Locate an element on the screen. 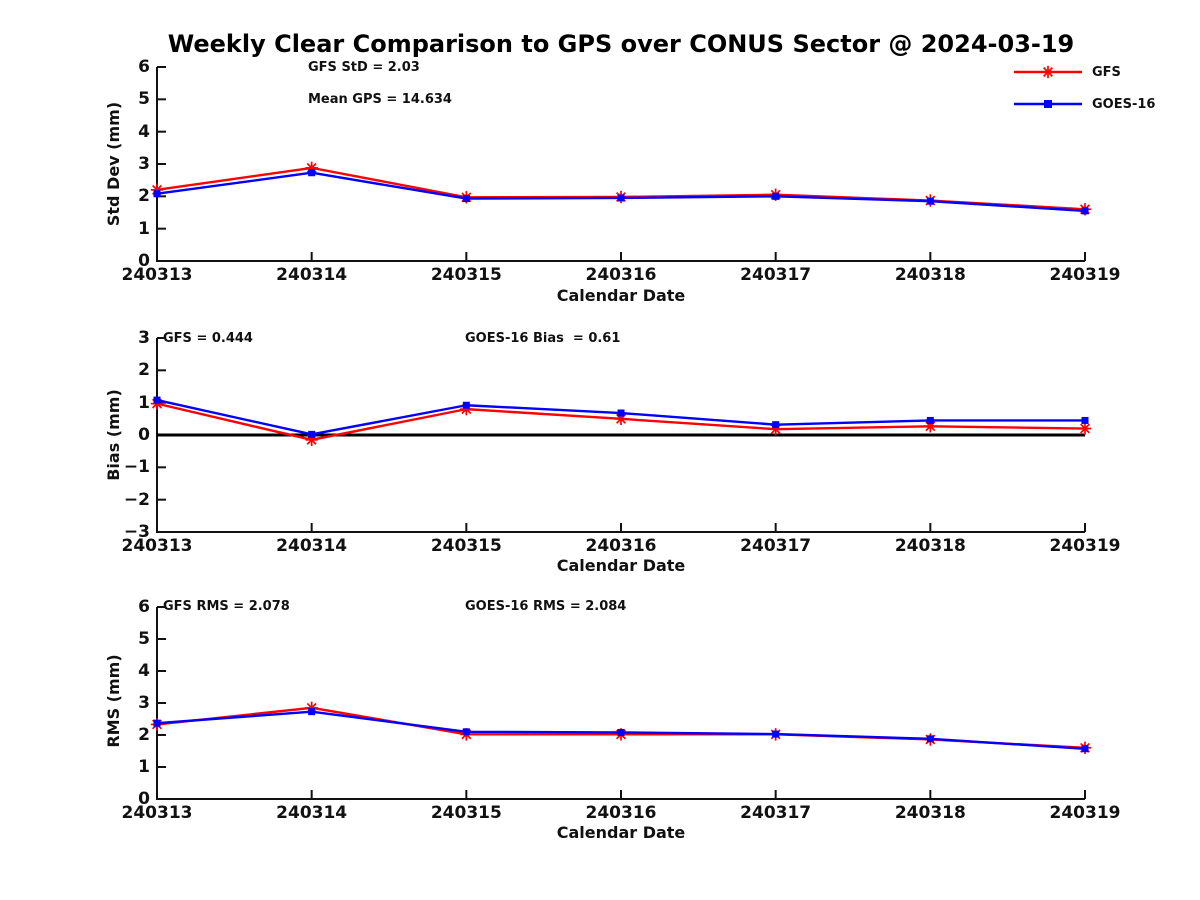 Image resolution: width=1200 pixels, height=900 pixels. y-tick-label: −3 is located at coordinates (136, 532).